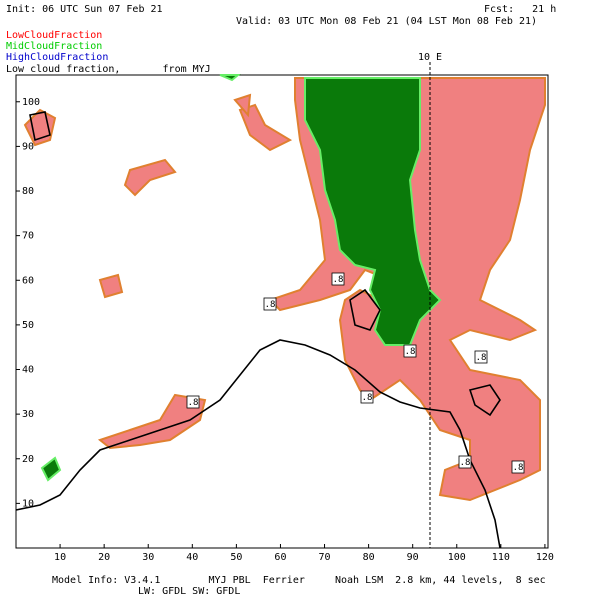 This screenshot has width=600, height=600. Describe the element at coordinates (28, 503) in the screenshot. I see `y-tick-label: 10` at that location.